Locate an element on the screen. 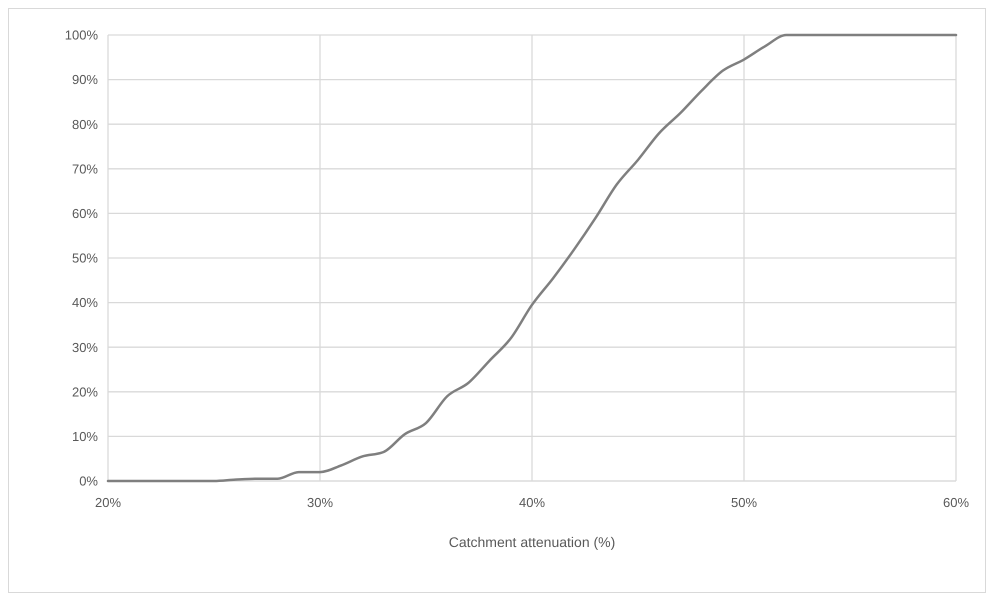 The width and height of the screenshot is (994, 601). y-tick-label: 30% is located at coordinates (85, 347).